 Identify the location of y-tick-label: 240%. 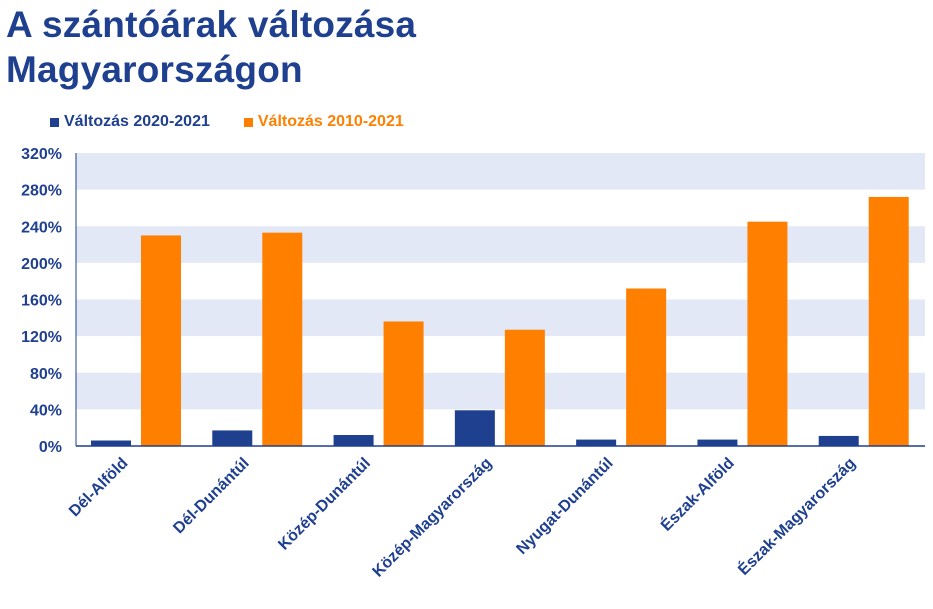
(41, 227).